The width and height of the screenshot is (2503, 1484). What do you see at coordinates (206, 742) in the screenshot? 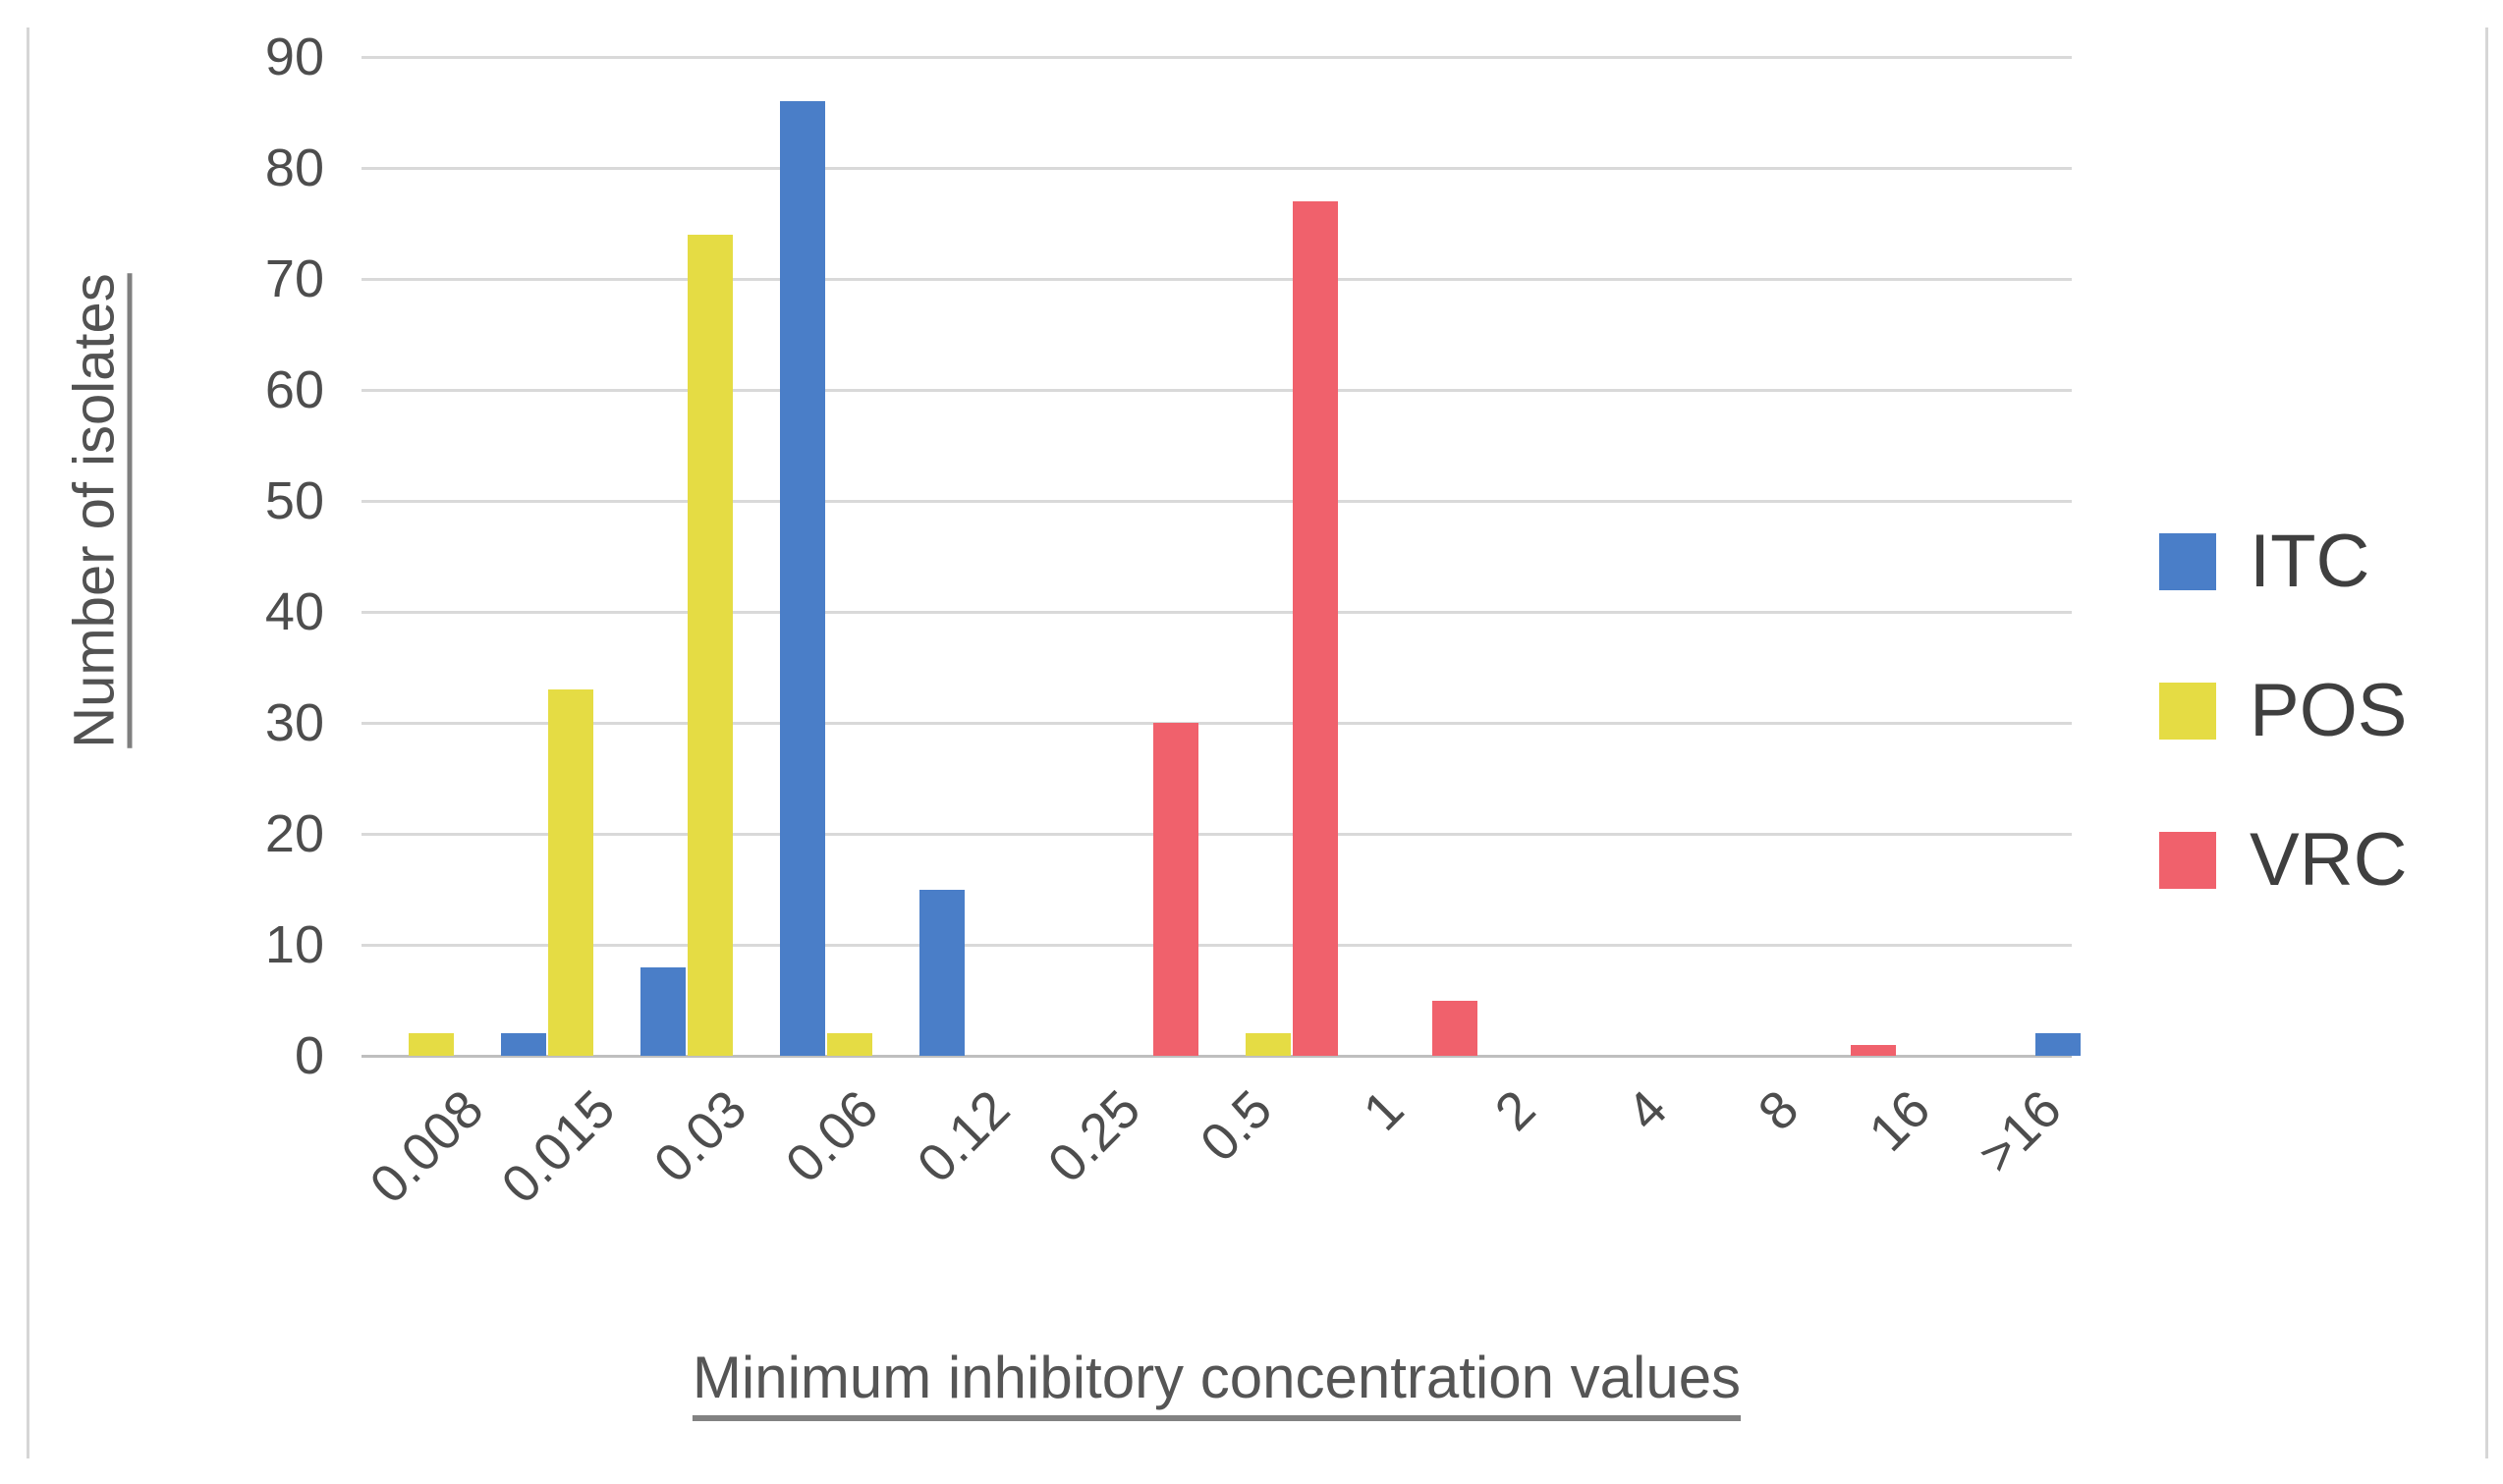
I see `y-axis-tick-labels: 0 10 20 30 40 50 60 70 80 90` at bounding box center [206, 742].